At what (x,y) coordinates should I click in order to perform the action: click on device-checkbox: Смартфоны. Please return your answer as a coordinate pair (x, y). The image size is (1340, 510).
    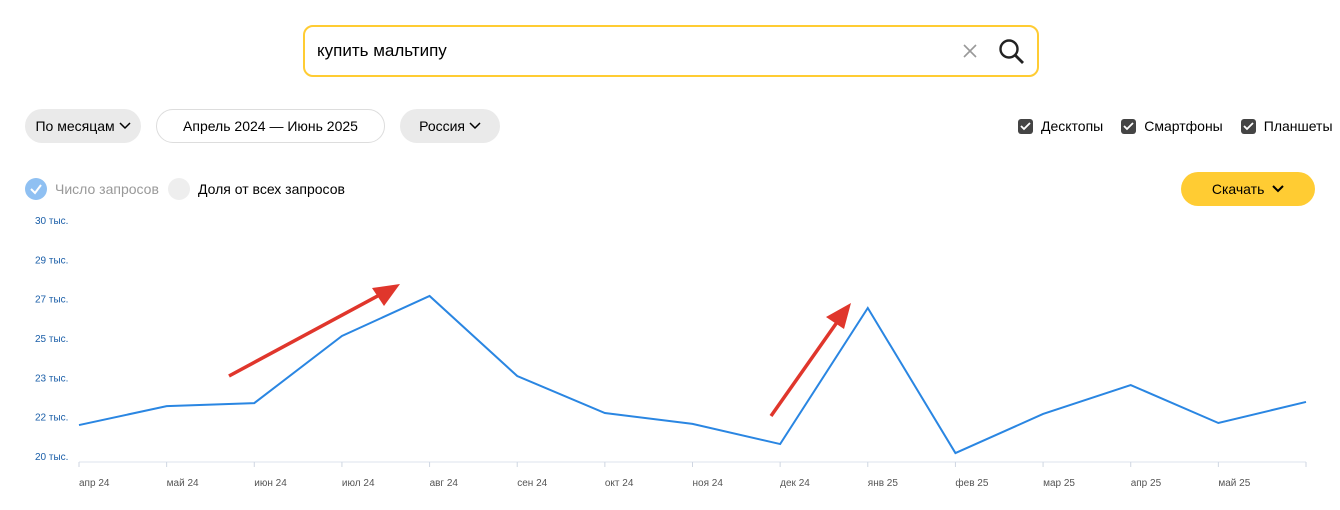
    Looking at the image, I should click on (1172, 126).